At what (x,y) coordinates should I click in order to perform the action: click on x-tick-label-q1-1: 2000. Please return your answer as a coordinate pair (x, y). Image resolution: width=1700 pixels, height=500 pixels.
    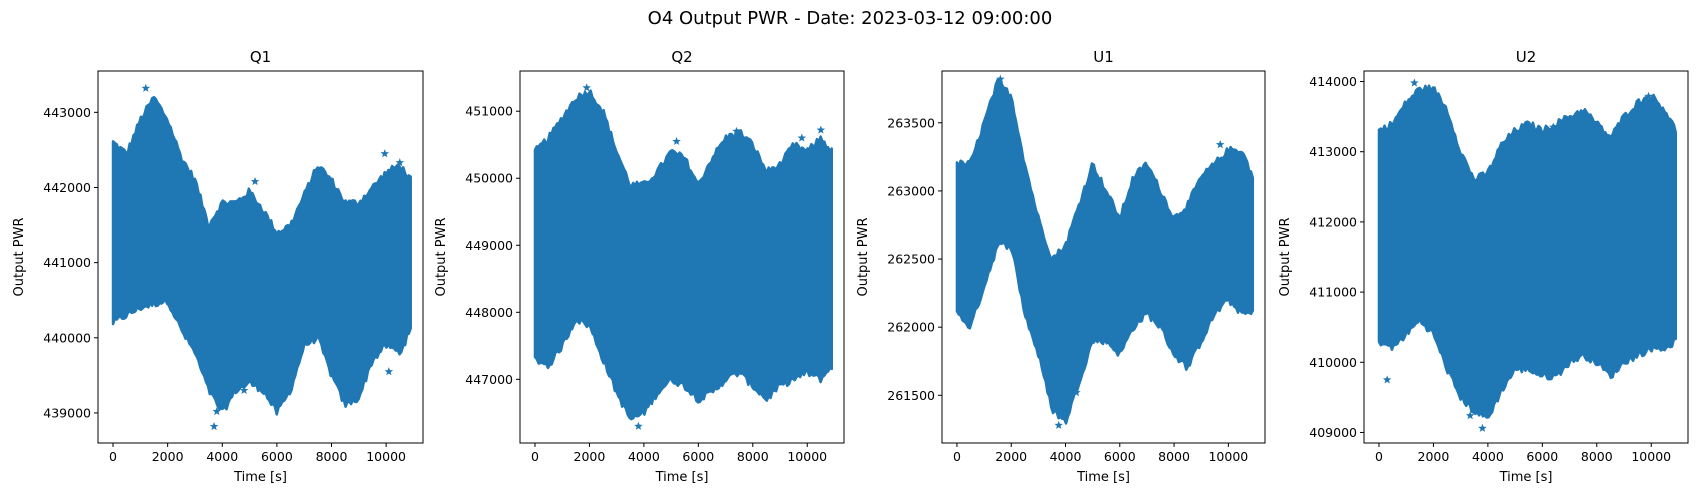
    Looking at the image, I should click on (168, 456).